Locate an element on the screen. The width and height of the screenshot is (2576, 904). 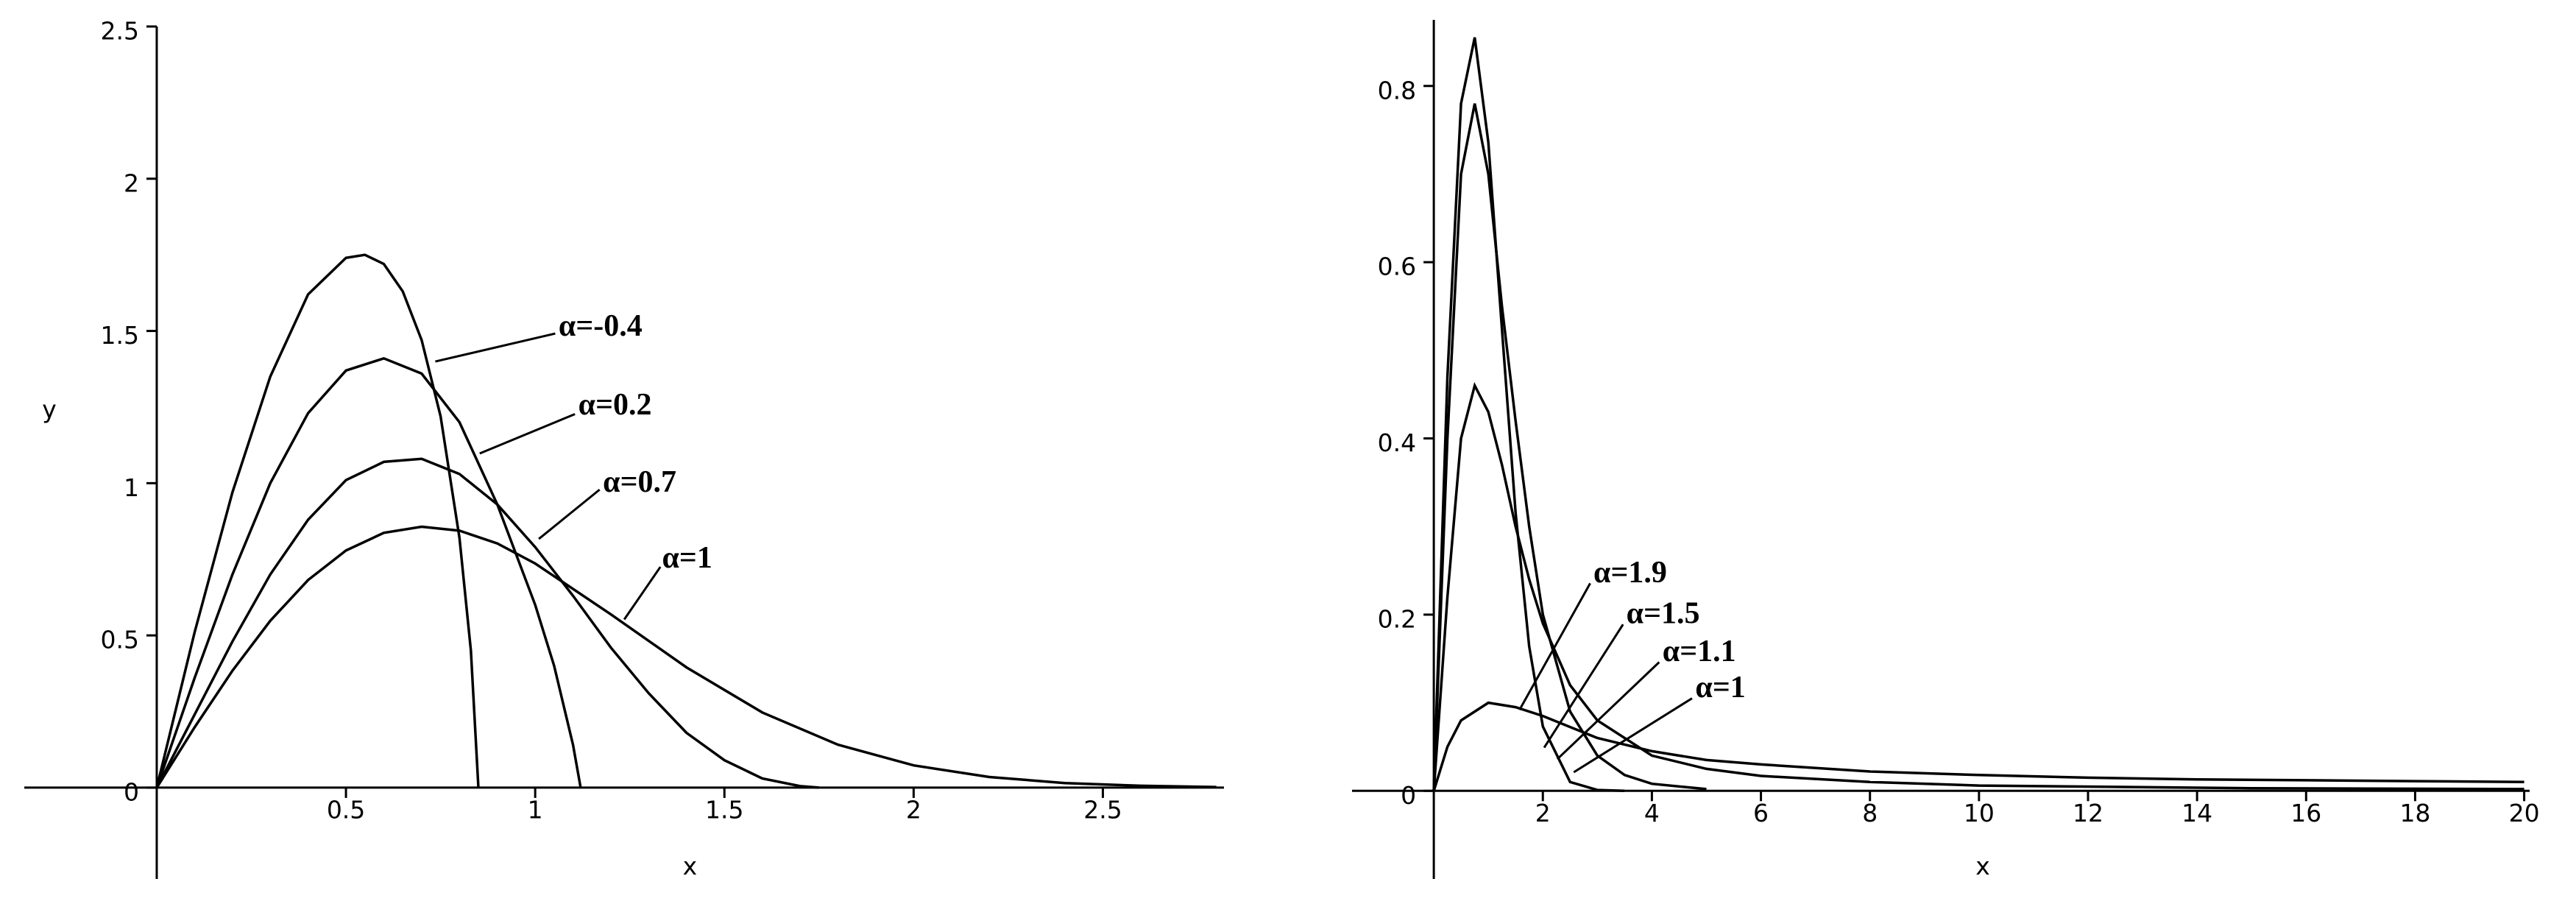
x-tick-label: 20 is located at coordinates (2524, 813).